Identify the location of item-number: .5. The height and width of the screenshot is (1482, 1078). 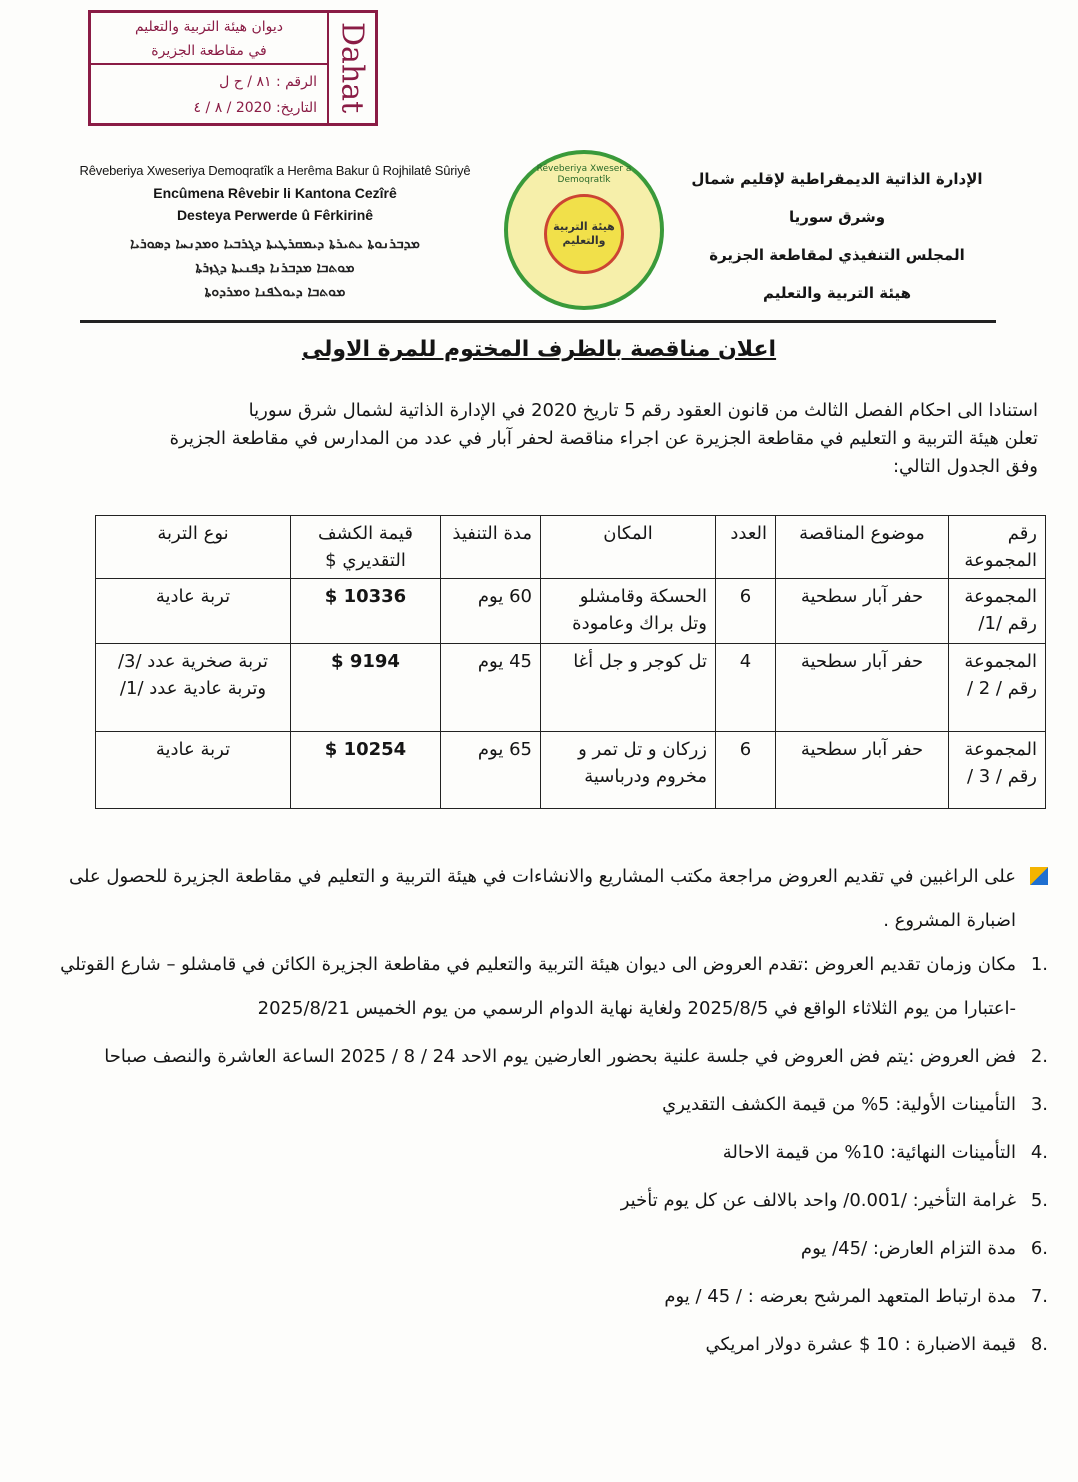
(1039, 1200).